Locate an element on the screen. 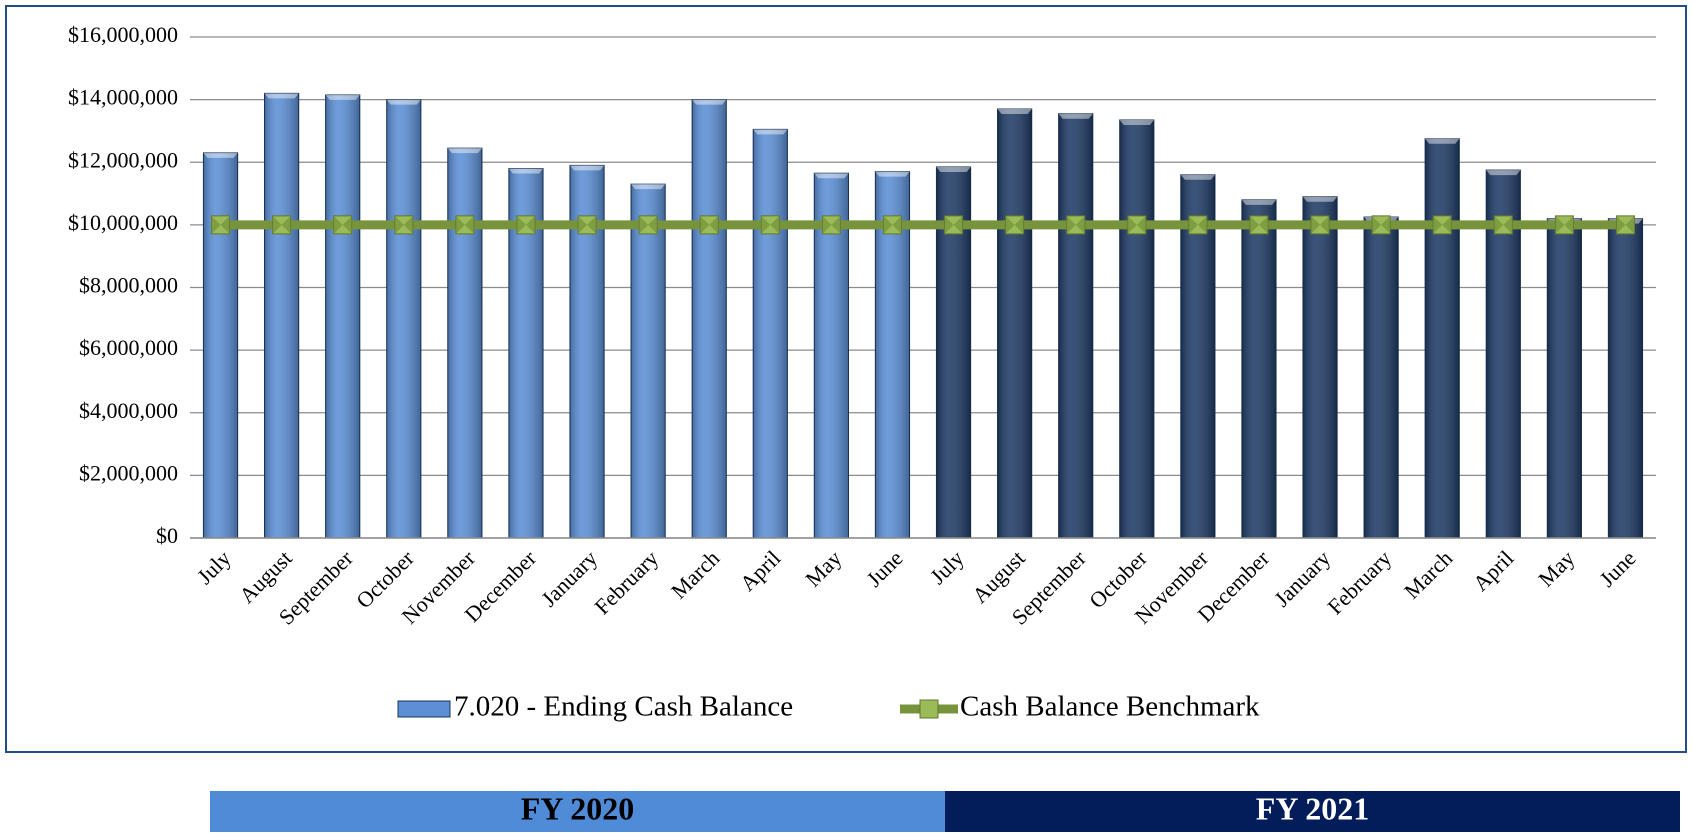 The height and width of the screenshot is (833, 1692). x-tick-label: April is located at coordinates (1493, 570).